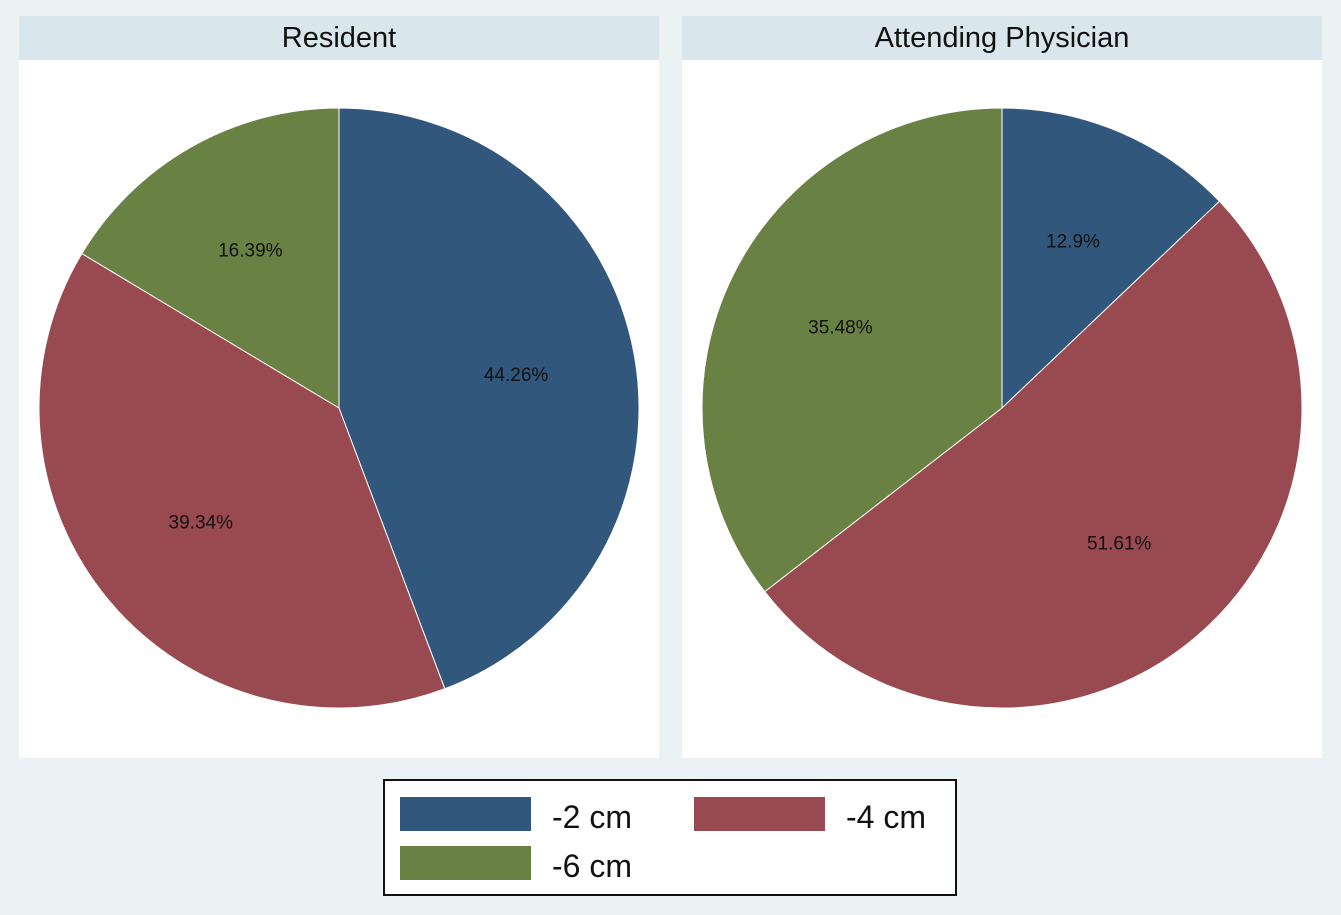 The width and height of the screenshot is (1341, 915). What do you see at coordinates (250, 250) in the screenshot?
I see `pie-slice-label-6cm: 16.39%` at bounding box center [250, 250].